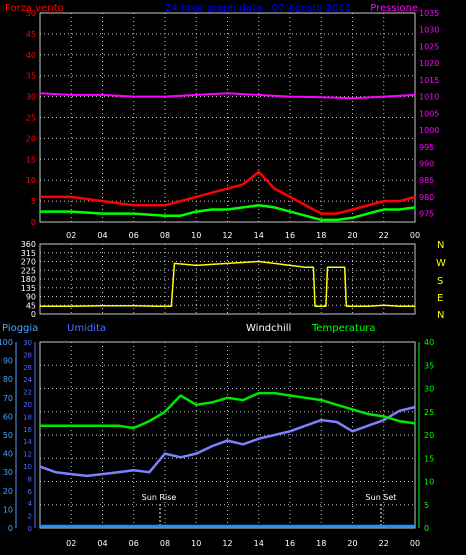 Image resolution: width=466 pixels, height=555 pixels. What do you see at coordinates (227, 96) in the screenshot?
I see `pressure-series` at bounding box center [227, 96].